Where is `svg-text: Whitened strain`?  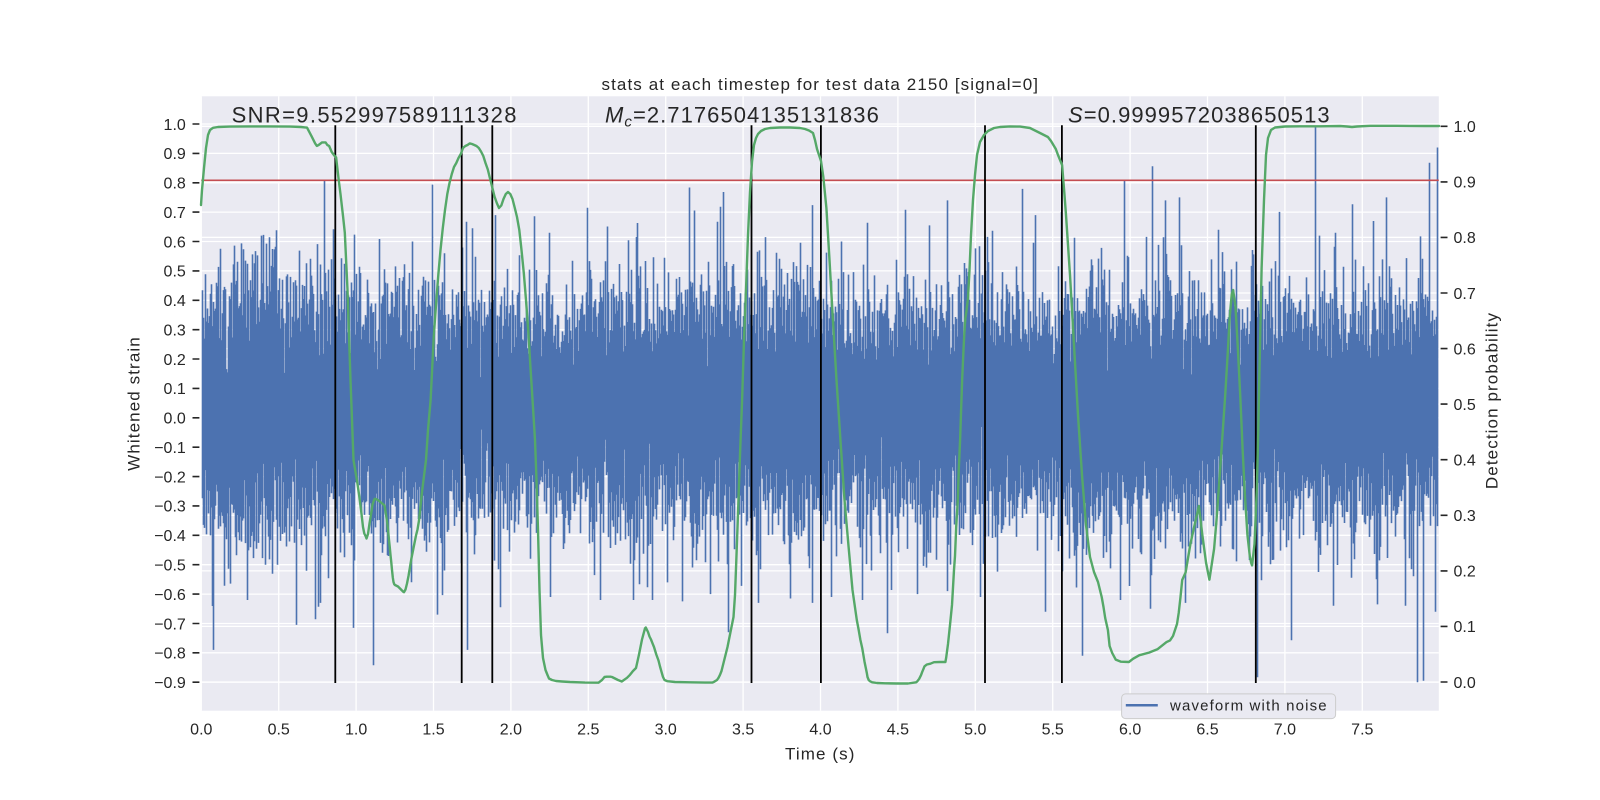
svg-text: Whitened strain is located at coordinates (134, 403).